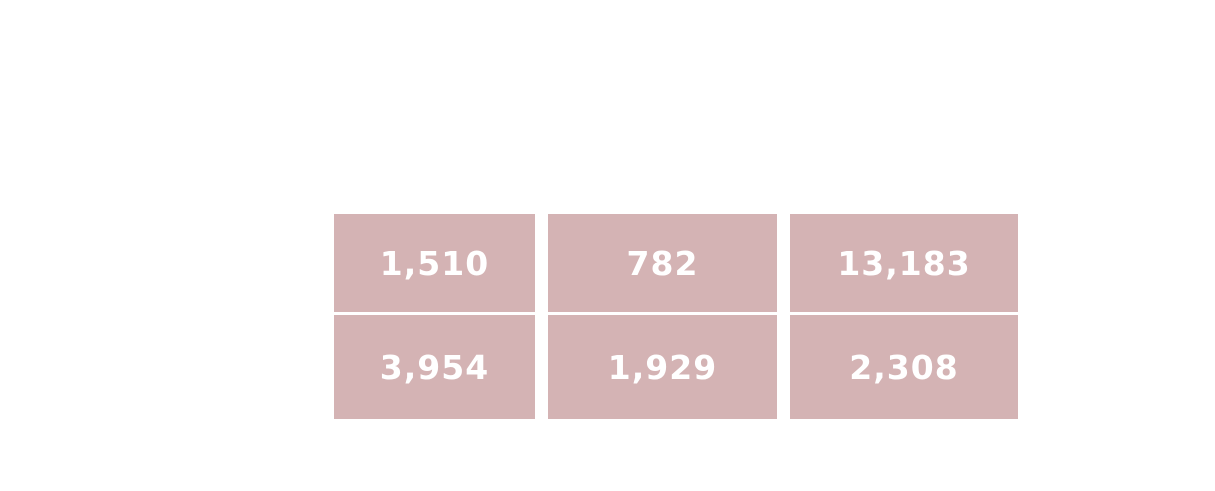 The image size is (1215, 491). I want to click on heatmap-cell-r2-c3: 2,308, so click(904, 367).